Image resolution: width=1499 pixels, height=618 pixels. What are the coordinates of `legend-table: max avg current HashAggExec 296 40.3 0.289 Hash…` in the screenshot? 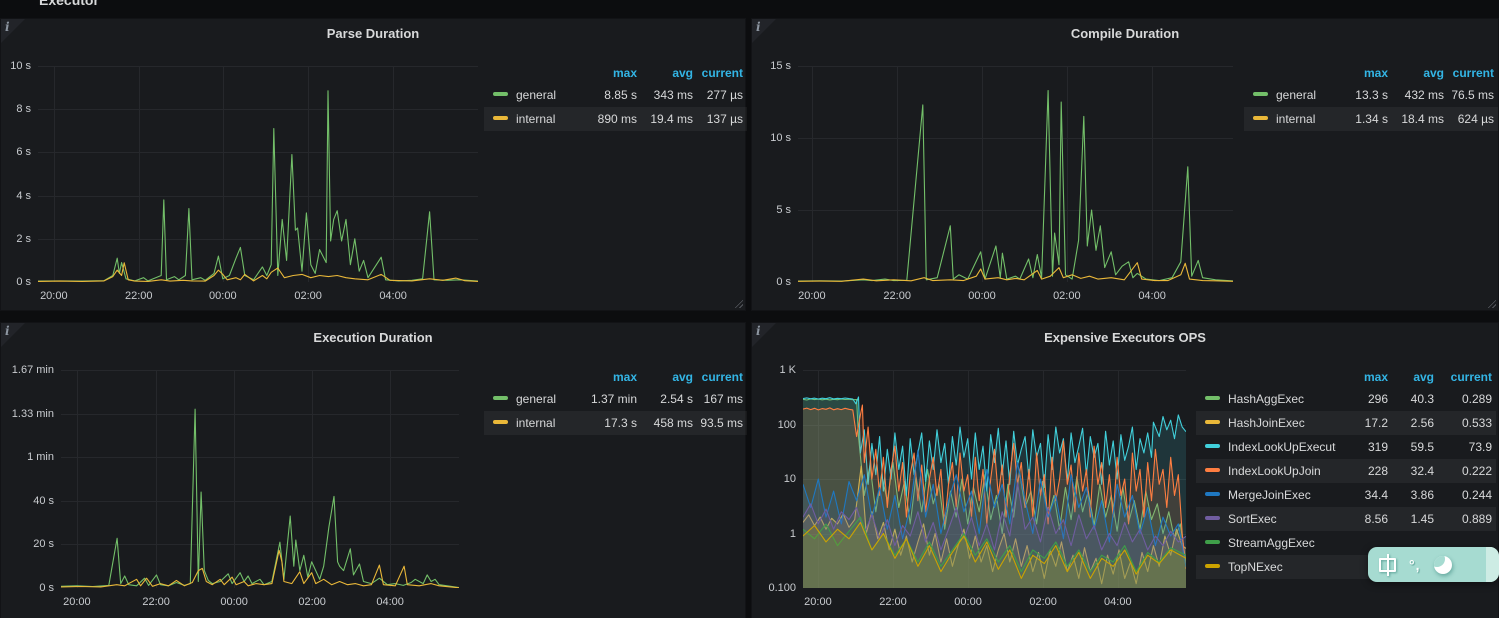 It's located at (1346, 473).